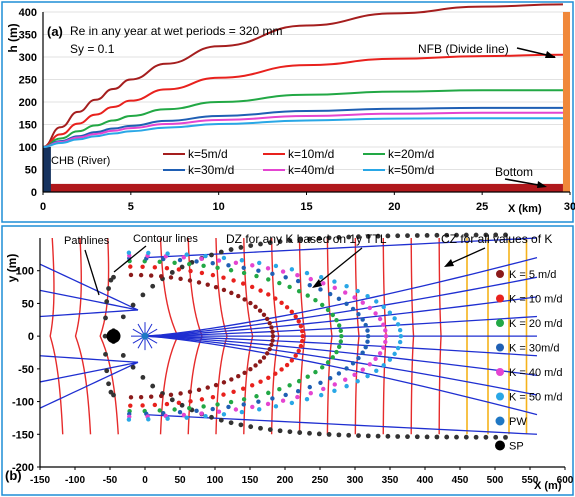 The height and width of the screenshot is (497, 575). Describe the element at coordinates (500, 421) in the screenshot. I see `legend-marker-PW` at that location.